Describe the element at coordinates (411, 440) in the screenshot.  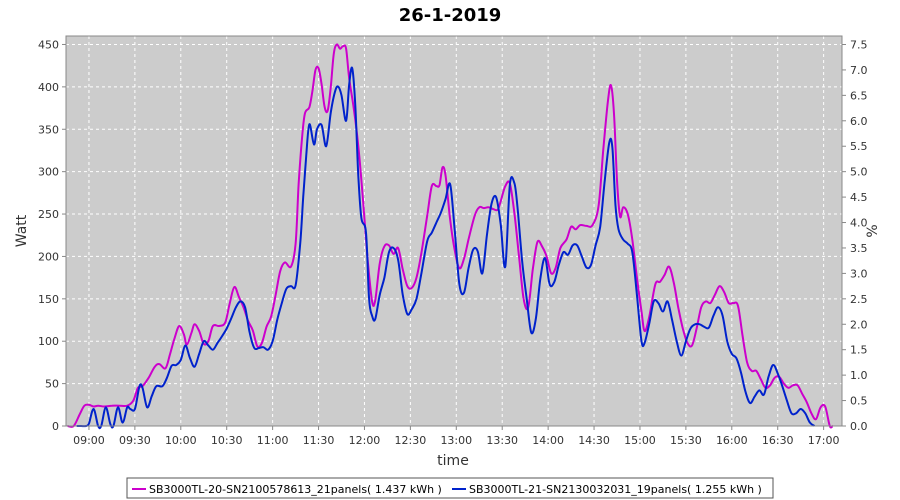
I see `x-tick-label: 12:30` at that location.